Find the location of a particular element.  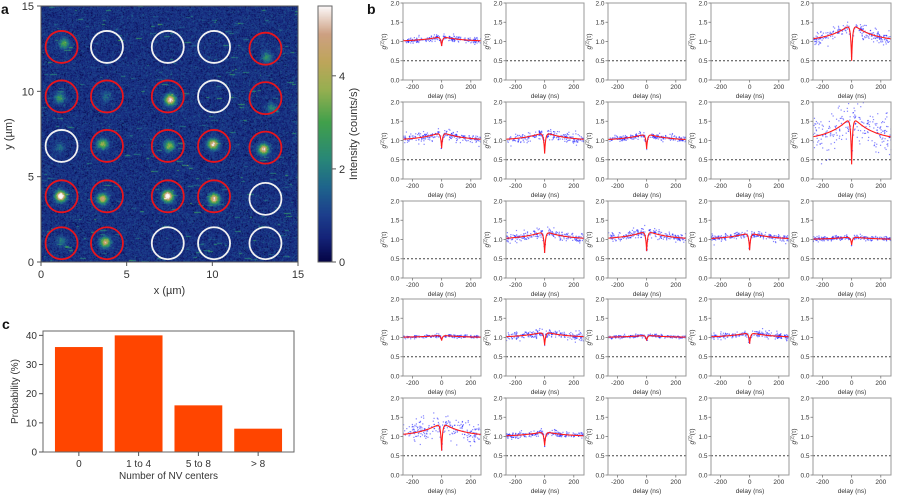

x-tick-label: 200 is located at coordinates (573, 87).